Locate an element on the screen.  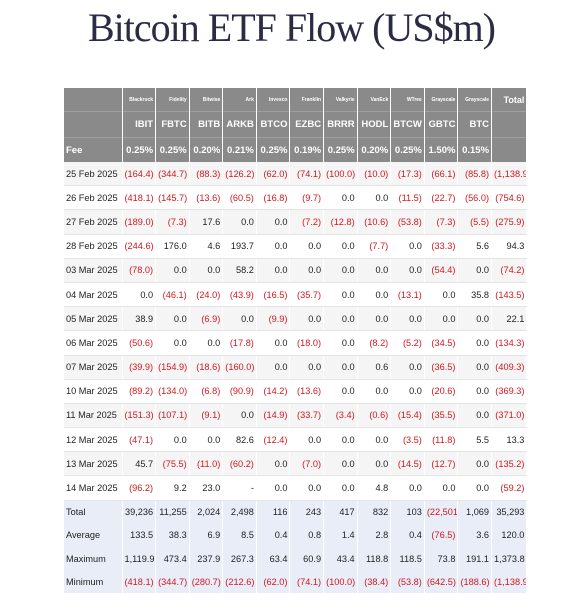
cell: (43.9) is located at coordinates (239, 295).